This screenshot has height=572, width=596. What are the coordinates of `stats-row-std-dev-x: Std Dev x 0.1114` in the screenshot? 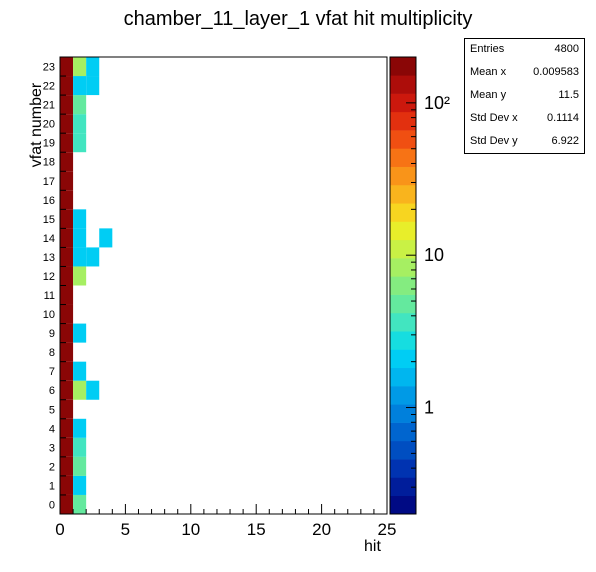 It's located at (524, 120).